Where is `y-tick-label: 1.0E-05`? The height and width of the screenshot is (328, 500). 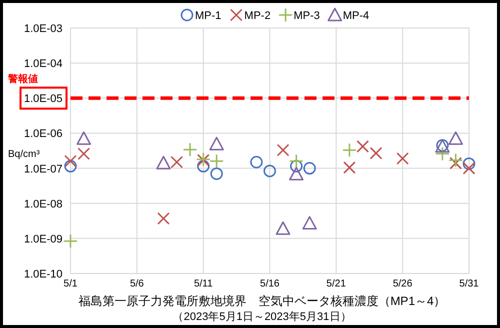 y-tick-label: 1.0E-05 is located at coordinates (43, 99).